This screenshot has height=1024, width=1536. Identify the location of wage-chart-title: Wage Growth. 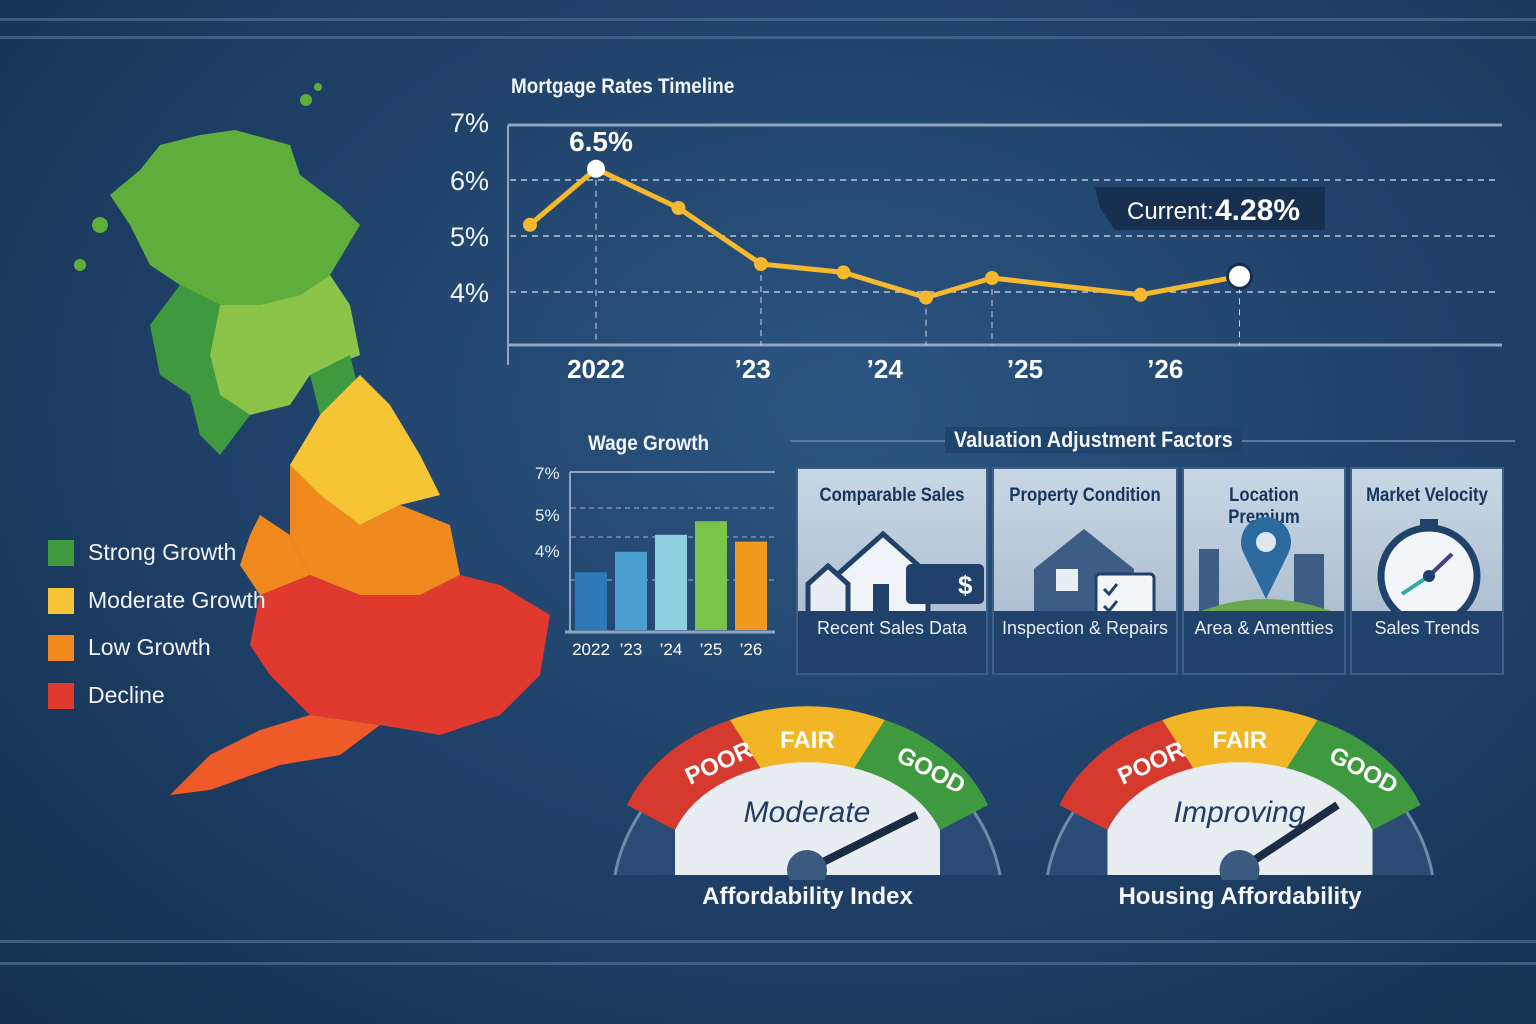
(649, 443).